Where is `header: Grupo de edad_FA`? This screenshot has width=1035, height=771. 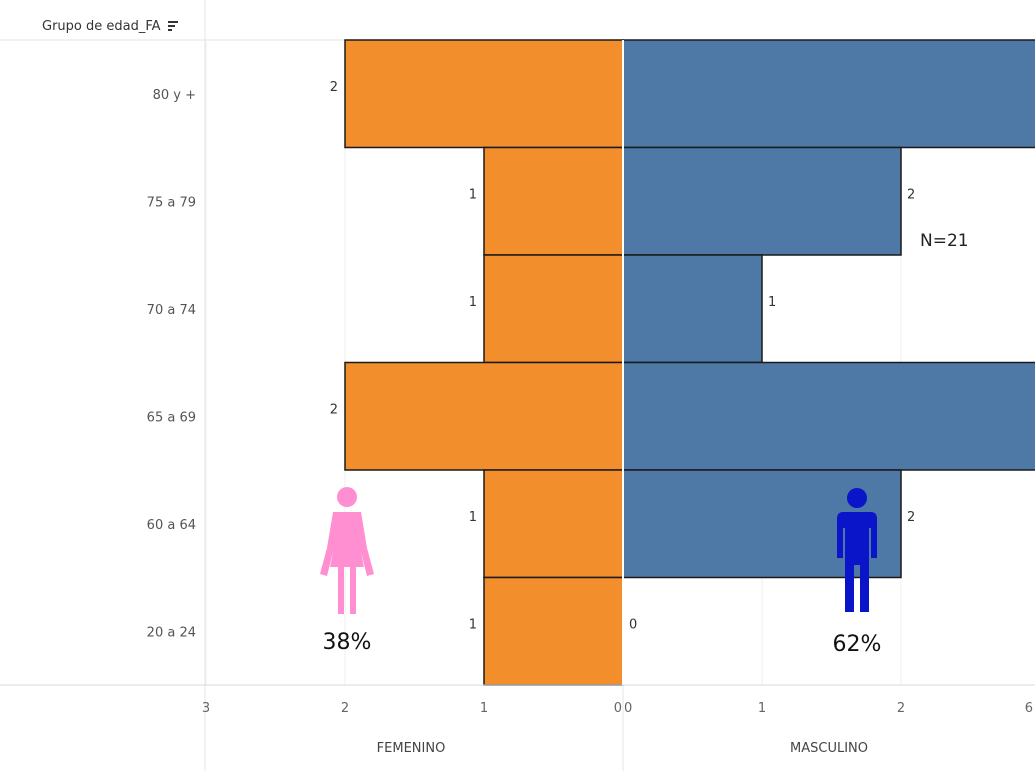 header: Grupo de edad_FA is located at coordinates (110, 26).